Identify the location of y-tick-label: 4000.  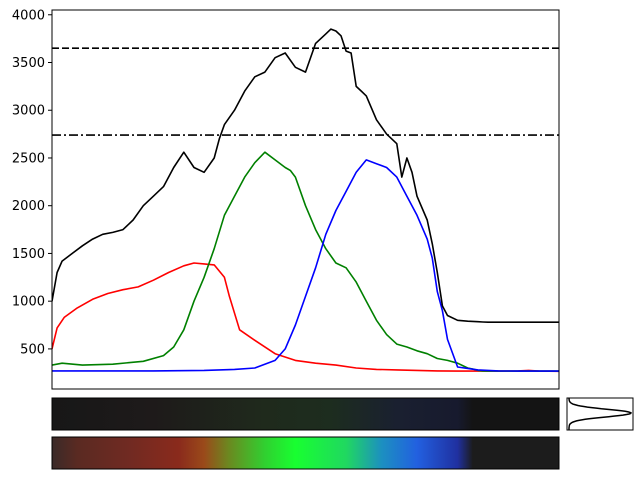
(28, 15).